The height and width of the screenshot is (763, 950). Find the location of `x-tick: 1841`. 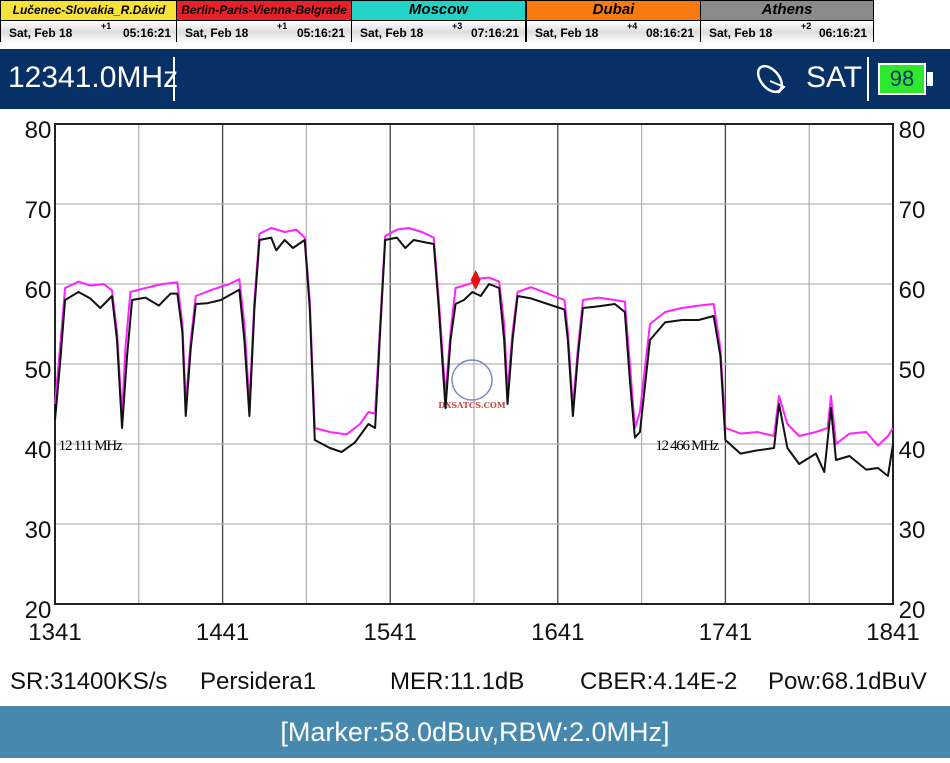

x-tick: 1841 is located at coordinates (892, 632).